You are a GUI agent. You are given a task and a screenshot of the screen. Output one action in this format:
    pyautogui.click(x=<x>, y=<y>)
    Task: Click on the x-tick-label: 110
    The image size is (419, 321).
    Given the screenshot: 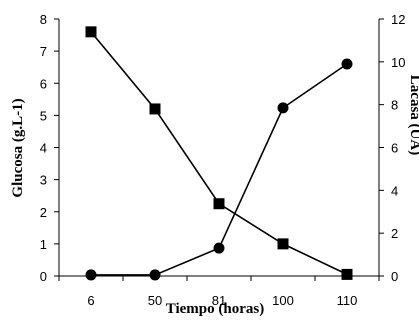 What is the action you would take?
    pyautogui.click(x=347, y=300)
    